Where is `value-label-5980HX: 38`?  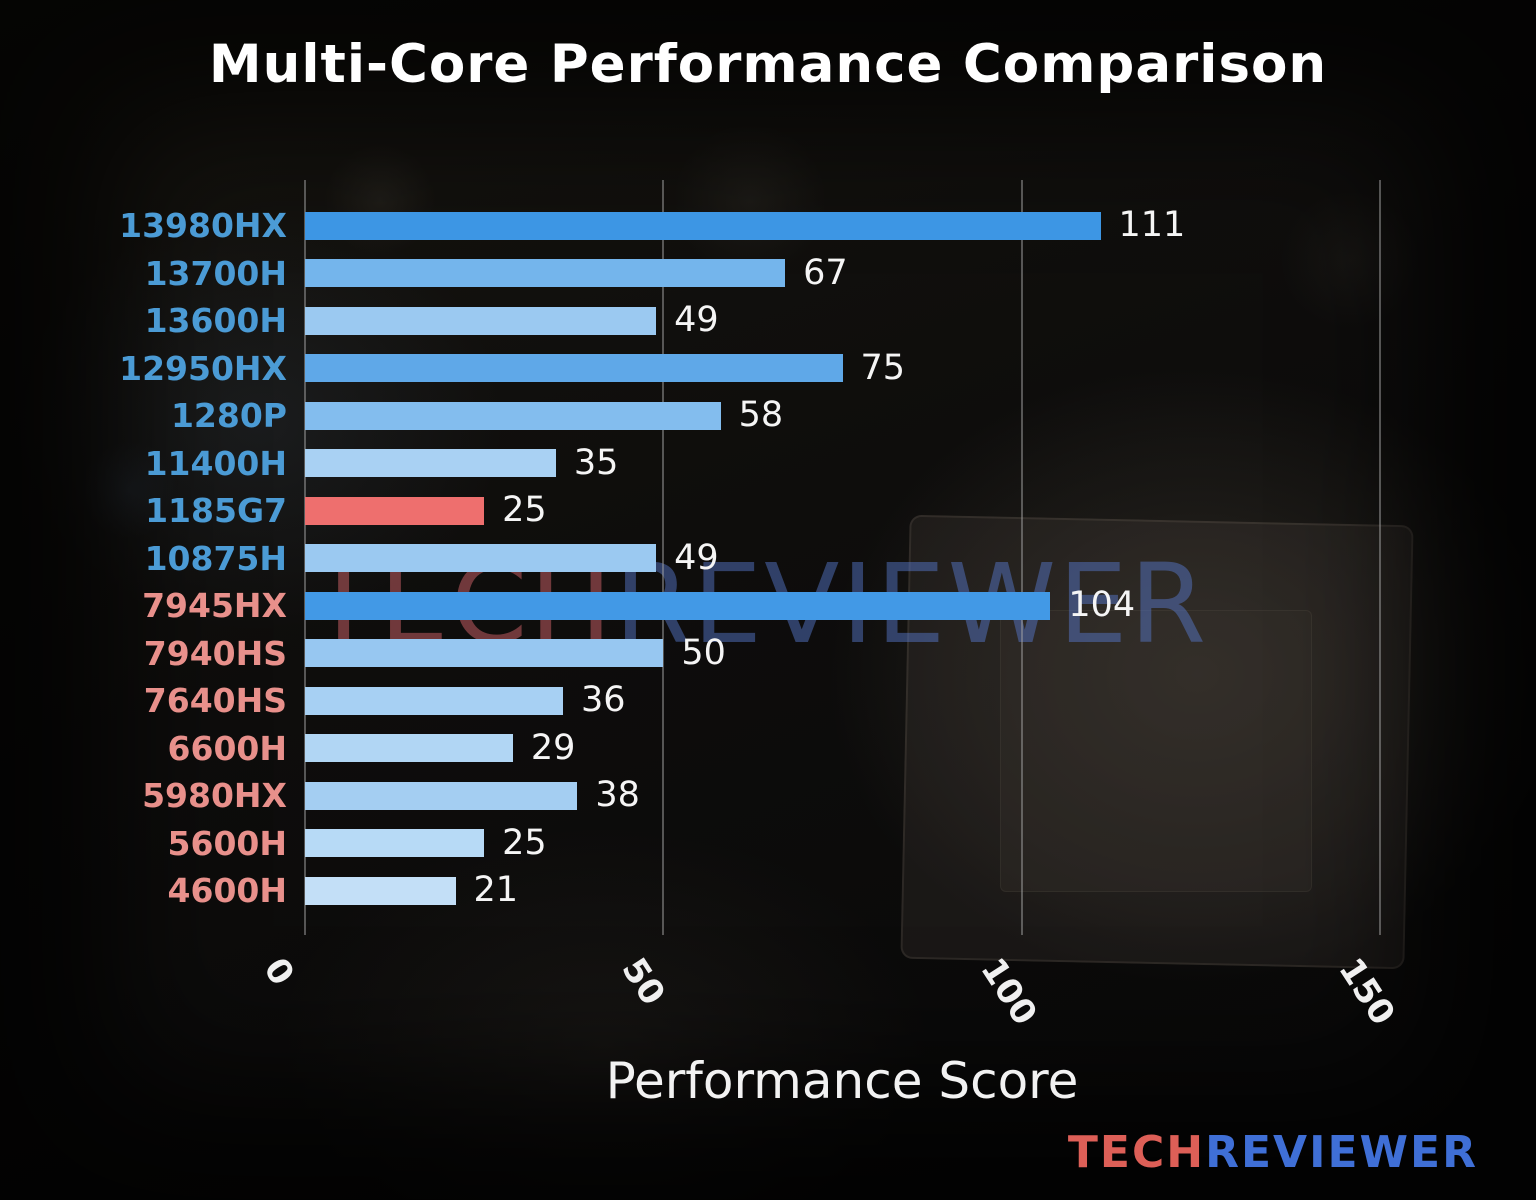 value-label-5980HX: 38 is located at coordinates (617, 795).